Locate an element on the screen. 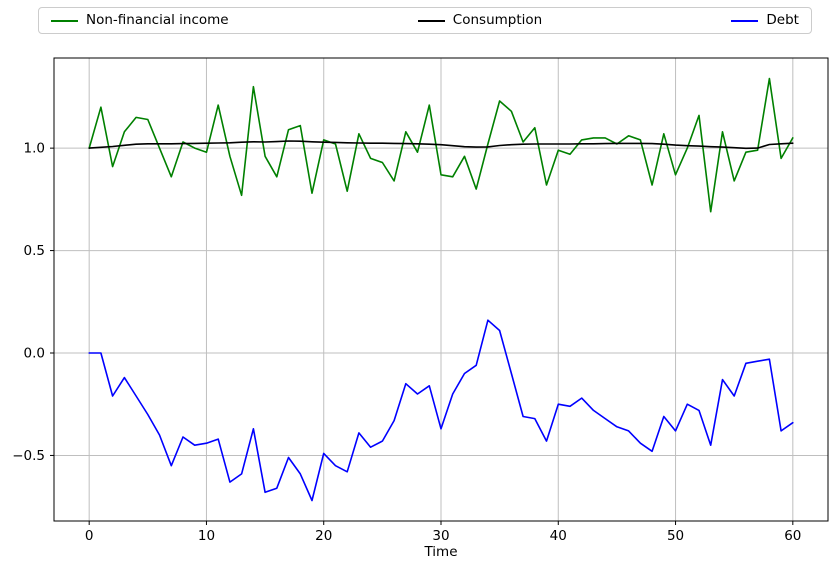 This screenshot has width=838, height=574. x-axis-label: Time is located at coordinates (440, 552).